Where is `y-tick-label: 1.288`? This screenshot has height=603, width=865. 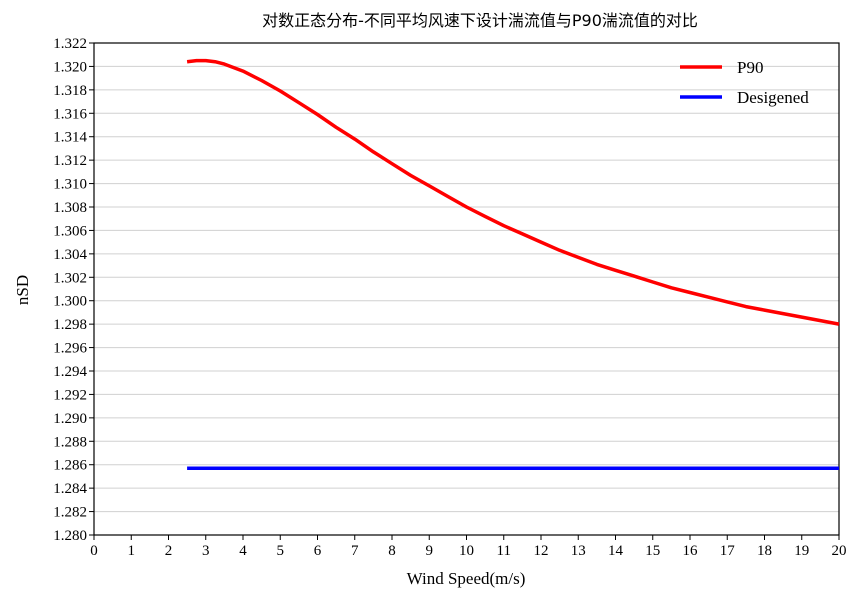 y-tick-label: 1.288 is located at coordinates (70, 442).